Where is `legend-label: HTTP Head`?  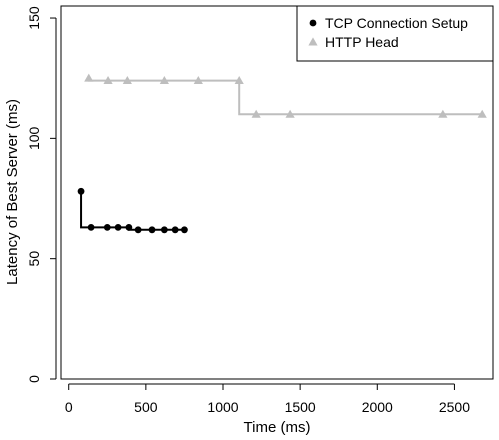
legend-label: HTTP Head is located at coordinates (362, 42).